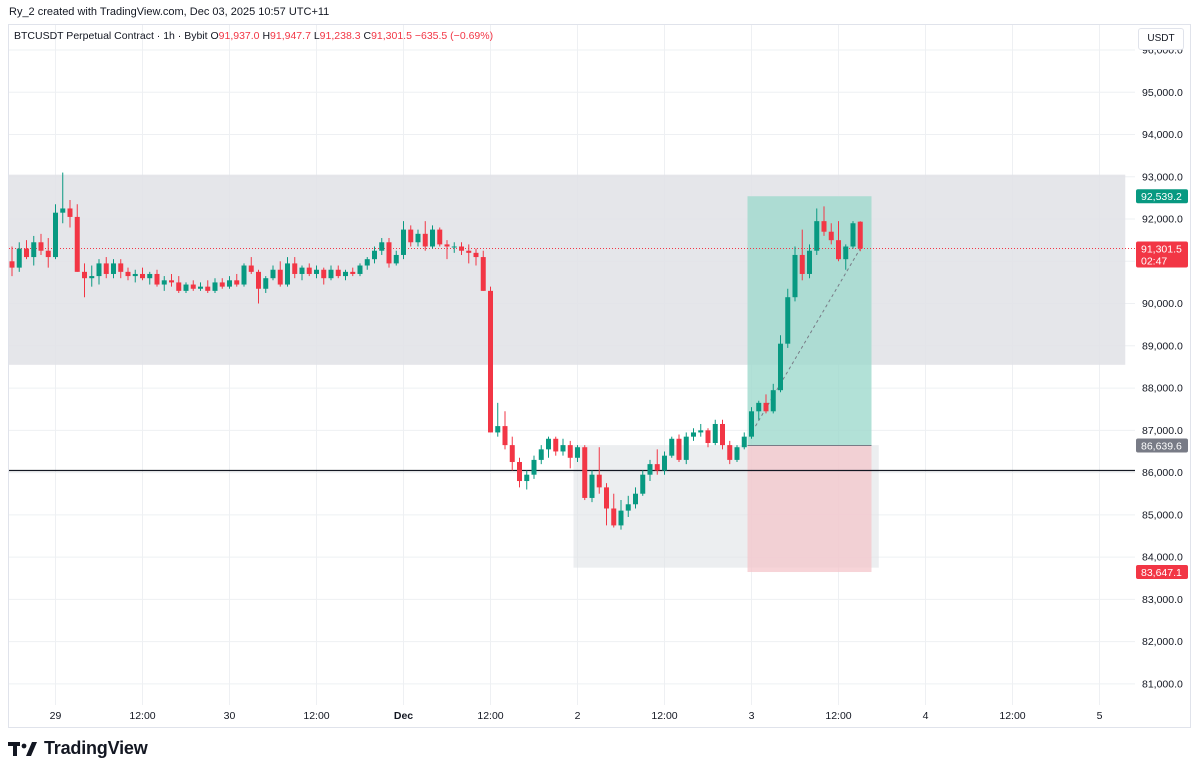 The height and width of the screenshot is (779, 1200). Describe the element at coordinates (1161, 447) in the screenshot. I see `price-label-text: 86,639.6` at that location.